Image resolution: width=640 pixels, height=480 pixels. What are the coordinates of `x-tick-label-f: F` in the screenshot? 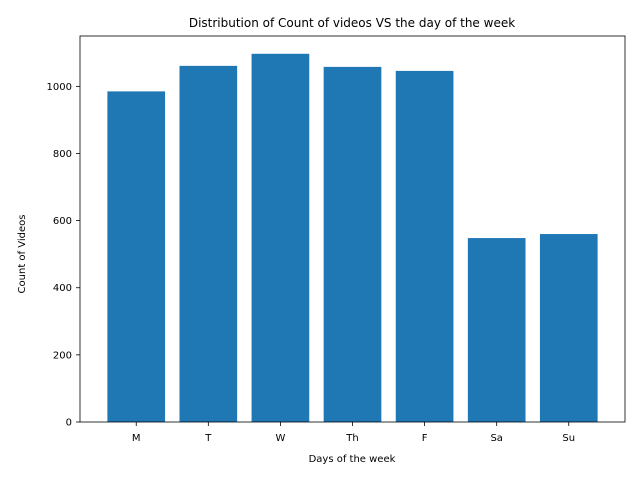 It's located at (425, 438).